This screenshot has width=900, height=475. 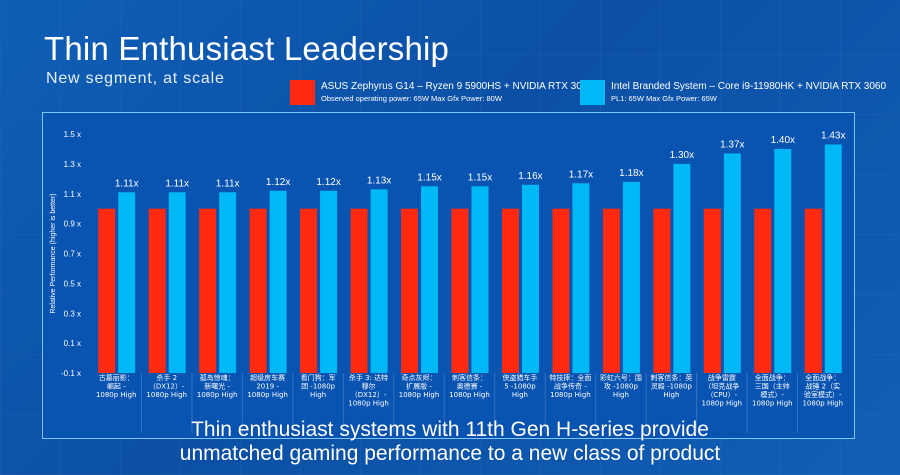 I want to click on x-tick-label: 2019 -, so click(x=267, y=387).